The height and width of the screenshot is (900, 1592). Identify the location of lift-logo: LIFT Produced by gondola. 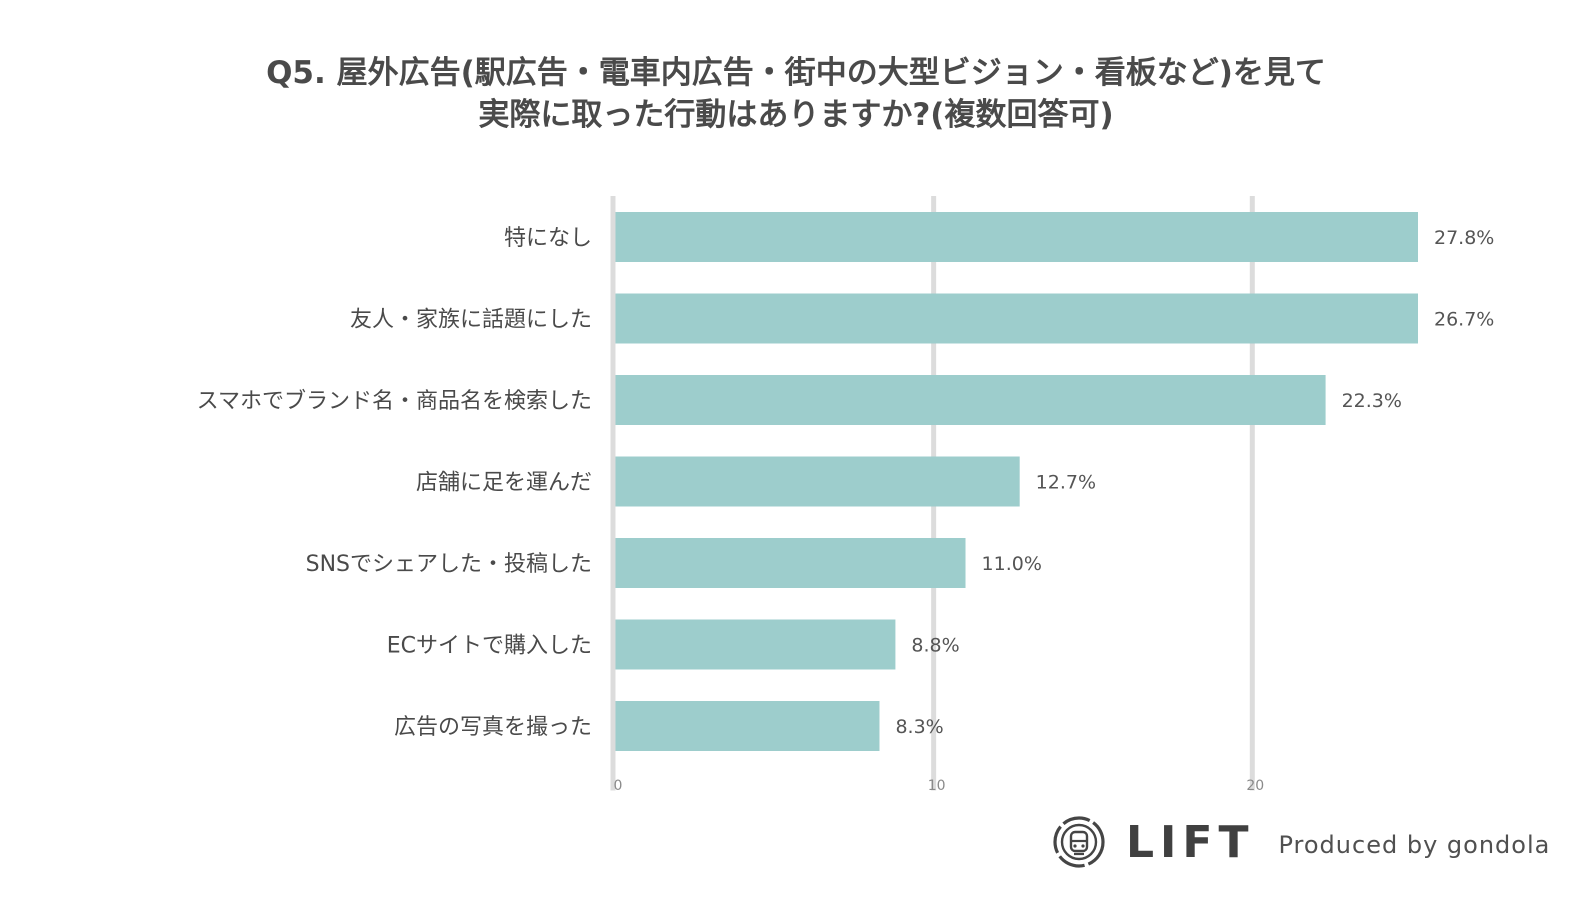
(1301, 842).